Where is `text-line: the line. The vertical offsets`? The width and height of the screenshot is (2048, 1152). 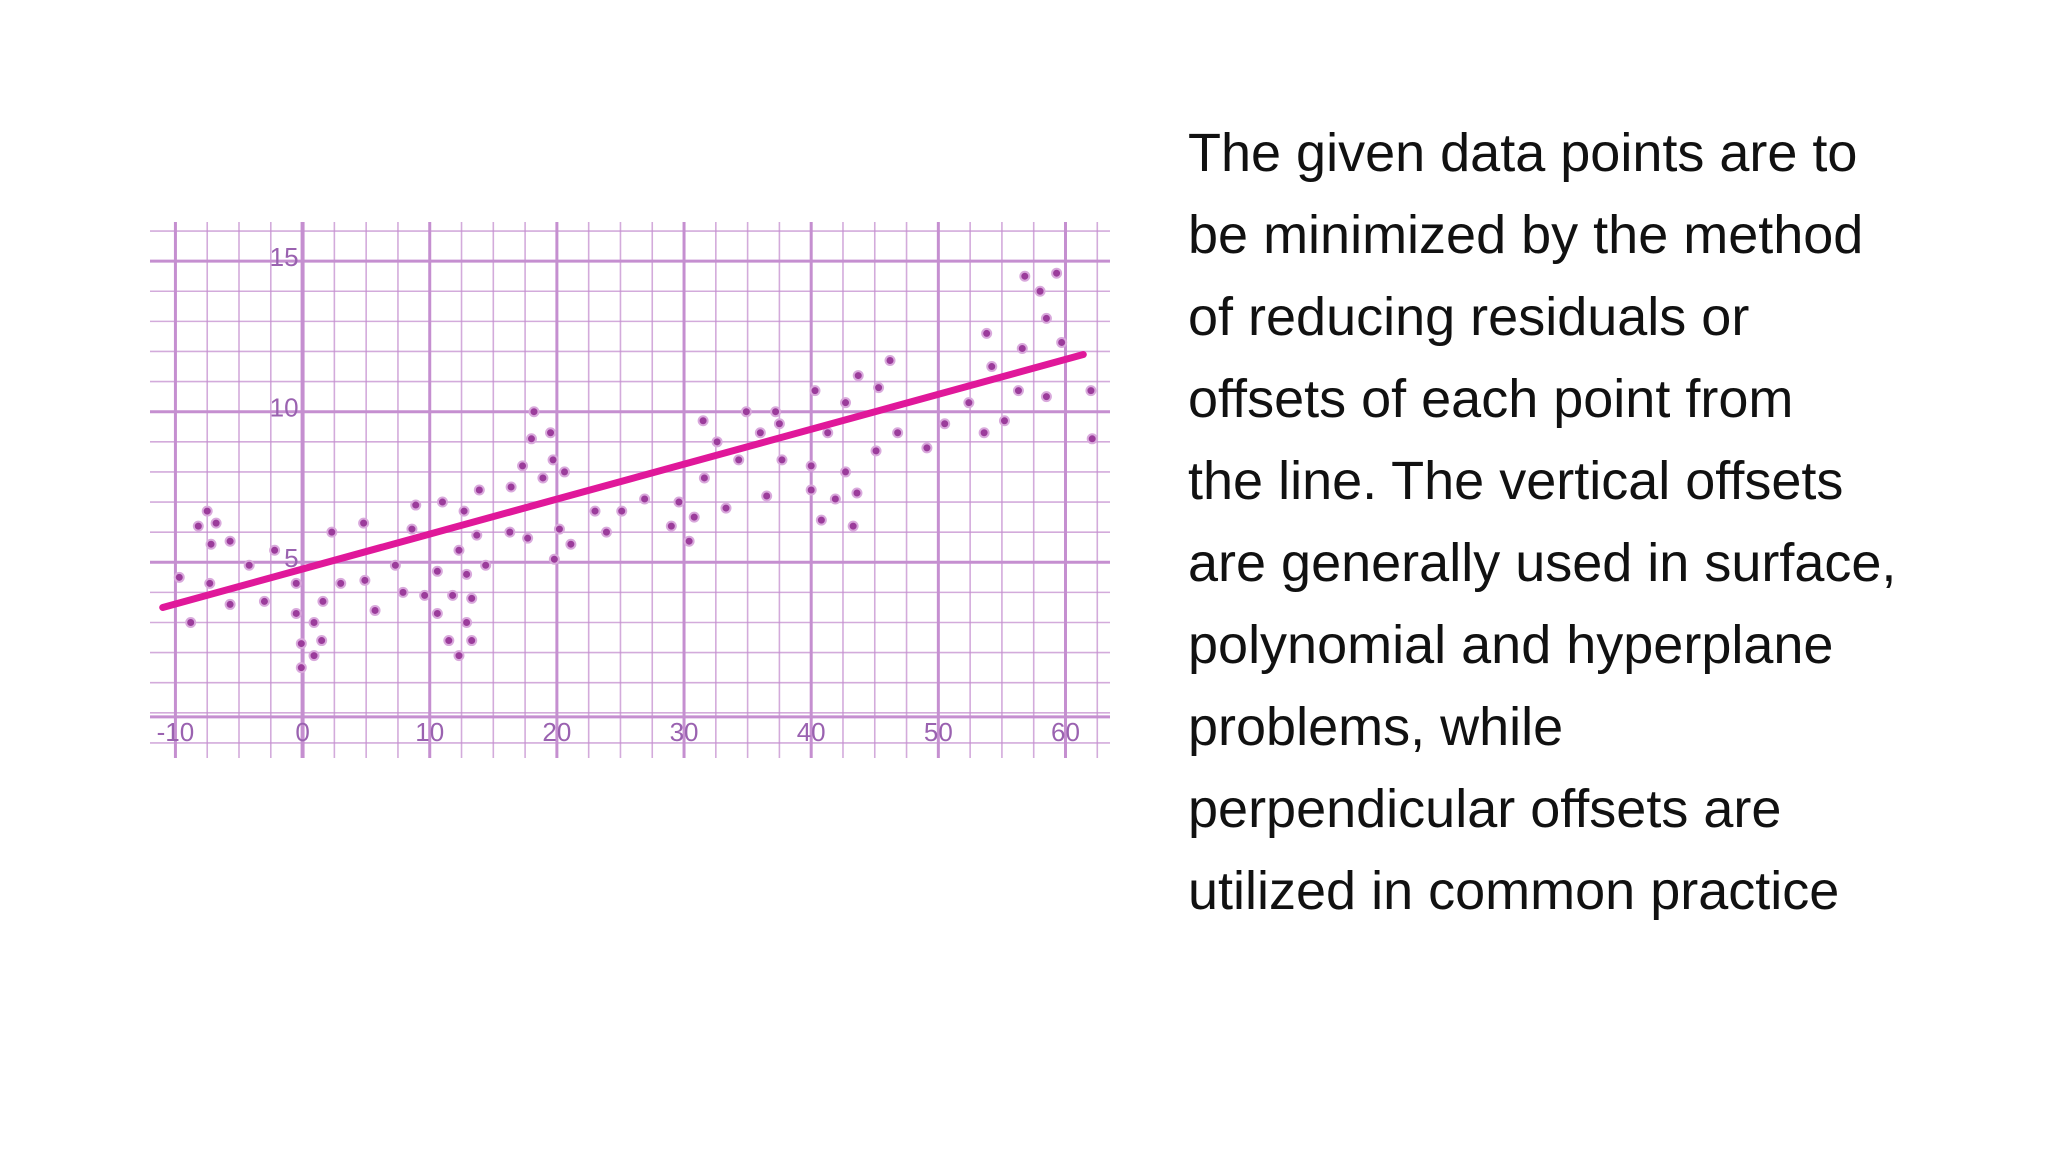
text-line: the line. The vertical offsets is located at coordinates (1516, 481).